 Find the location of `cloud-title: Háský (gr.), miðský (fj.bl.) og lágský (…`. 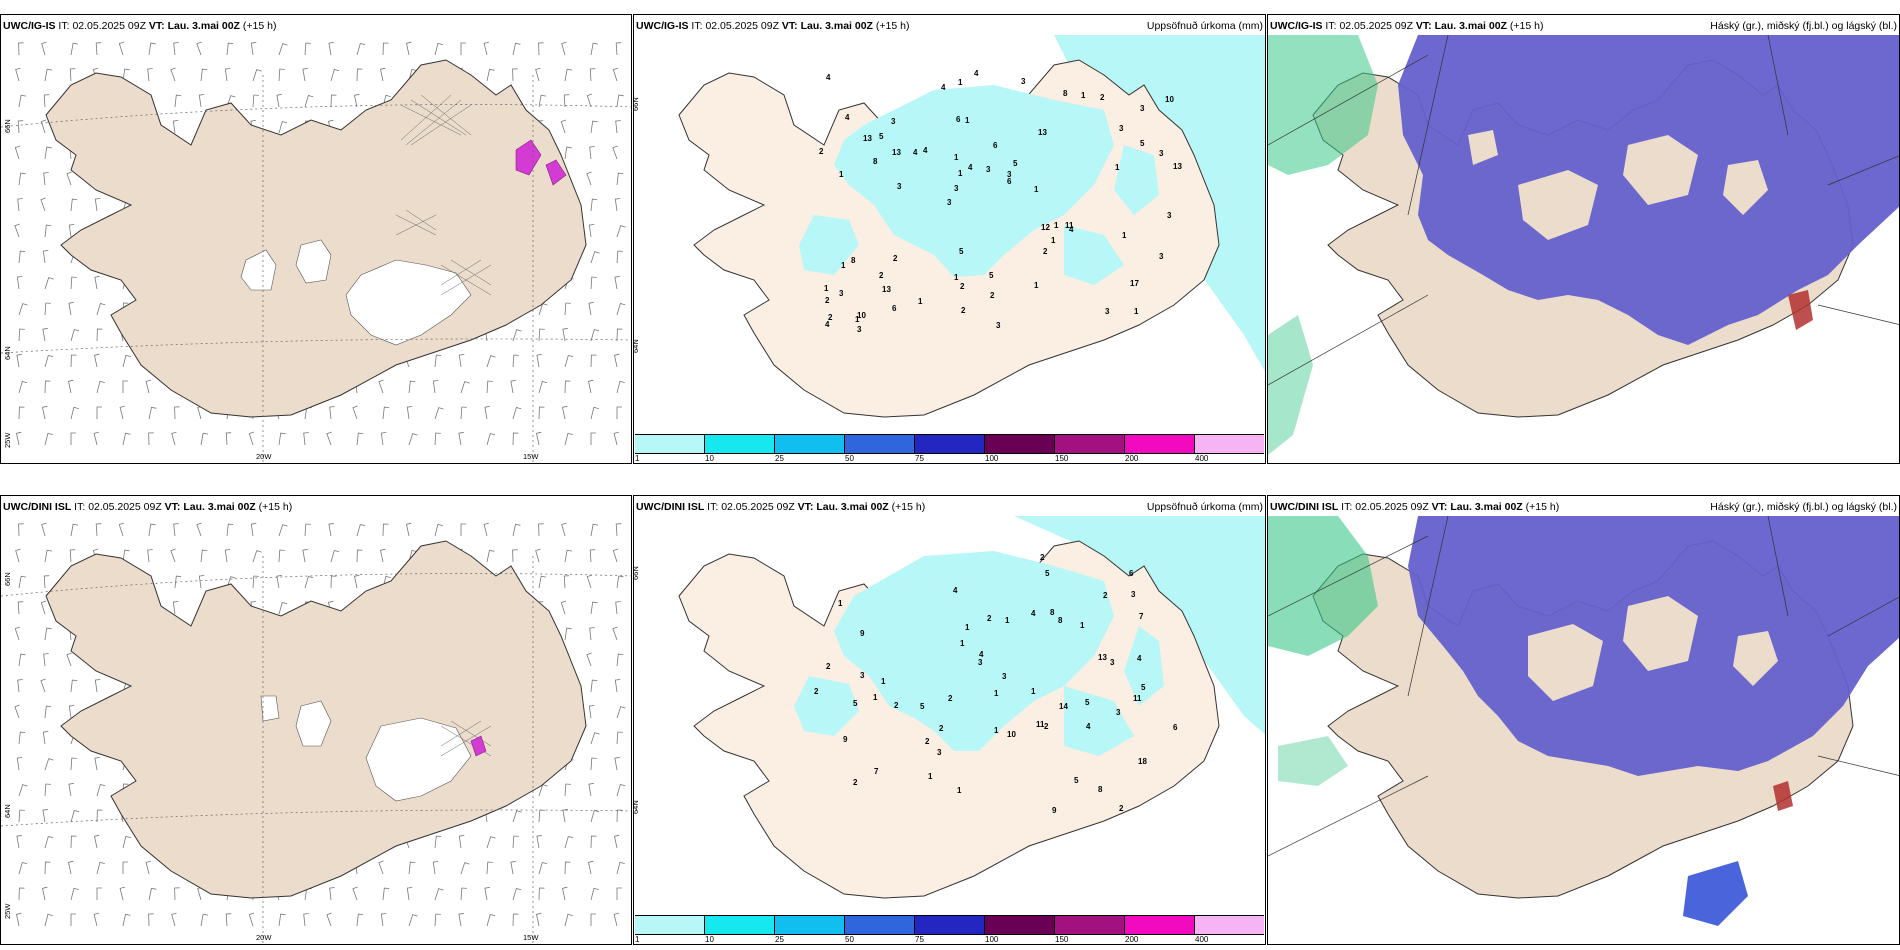

cloud-title: Háský (gr.), miðský (fj.bl.) og lágský (… is located at coordinates (1803, 26).